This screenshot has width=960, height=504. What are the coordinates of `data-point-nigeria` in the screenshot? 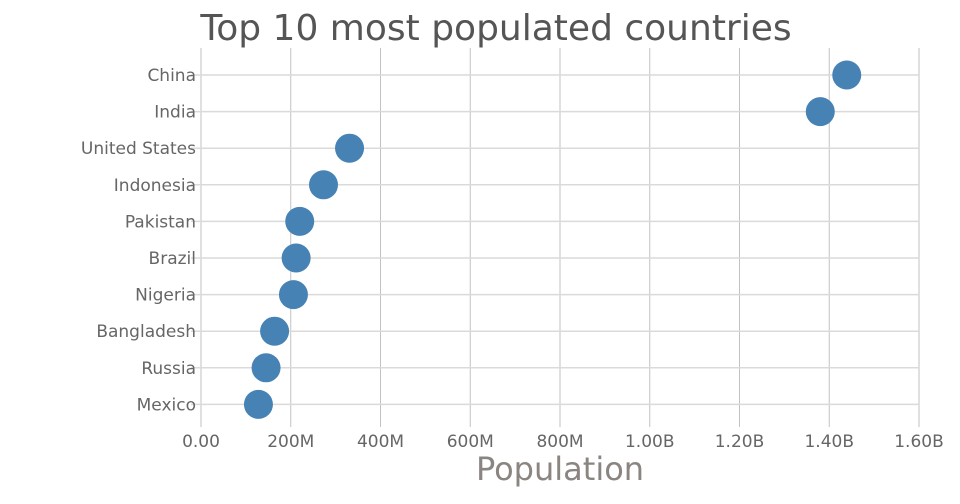 It's located at (293, 295).